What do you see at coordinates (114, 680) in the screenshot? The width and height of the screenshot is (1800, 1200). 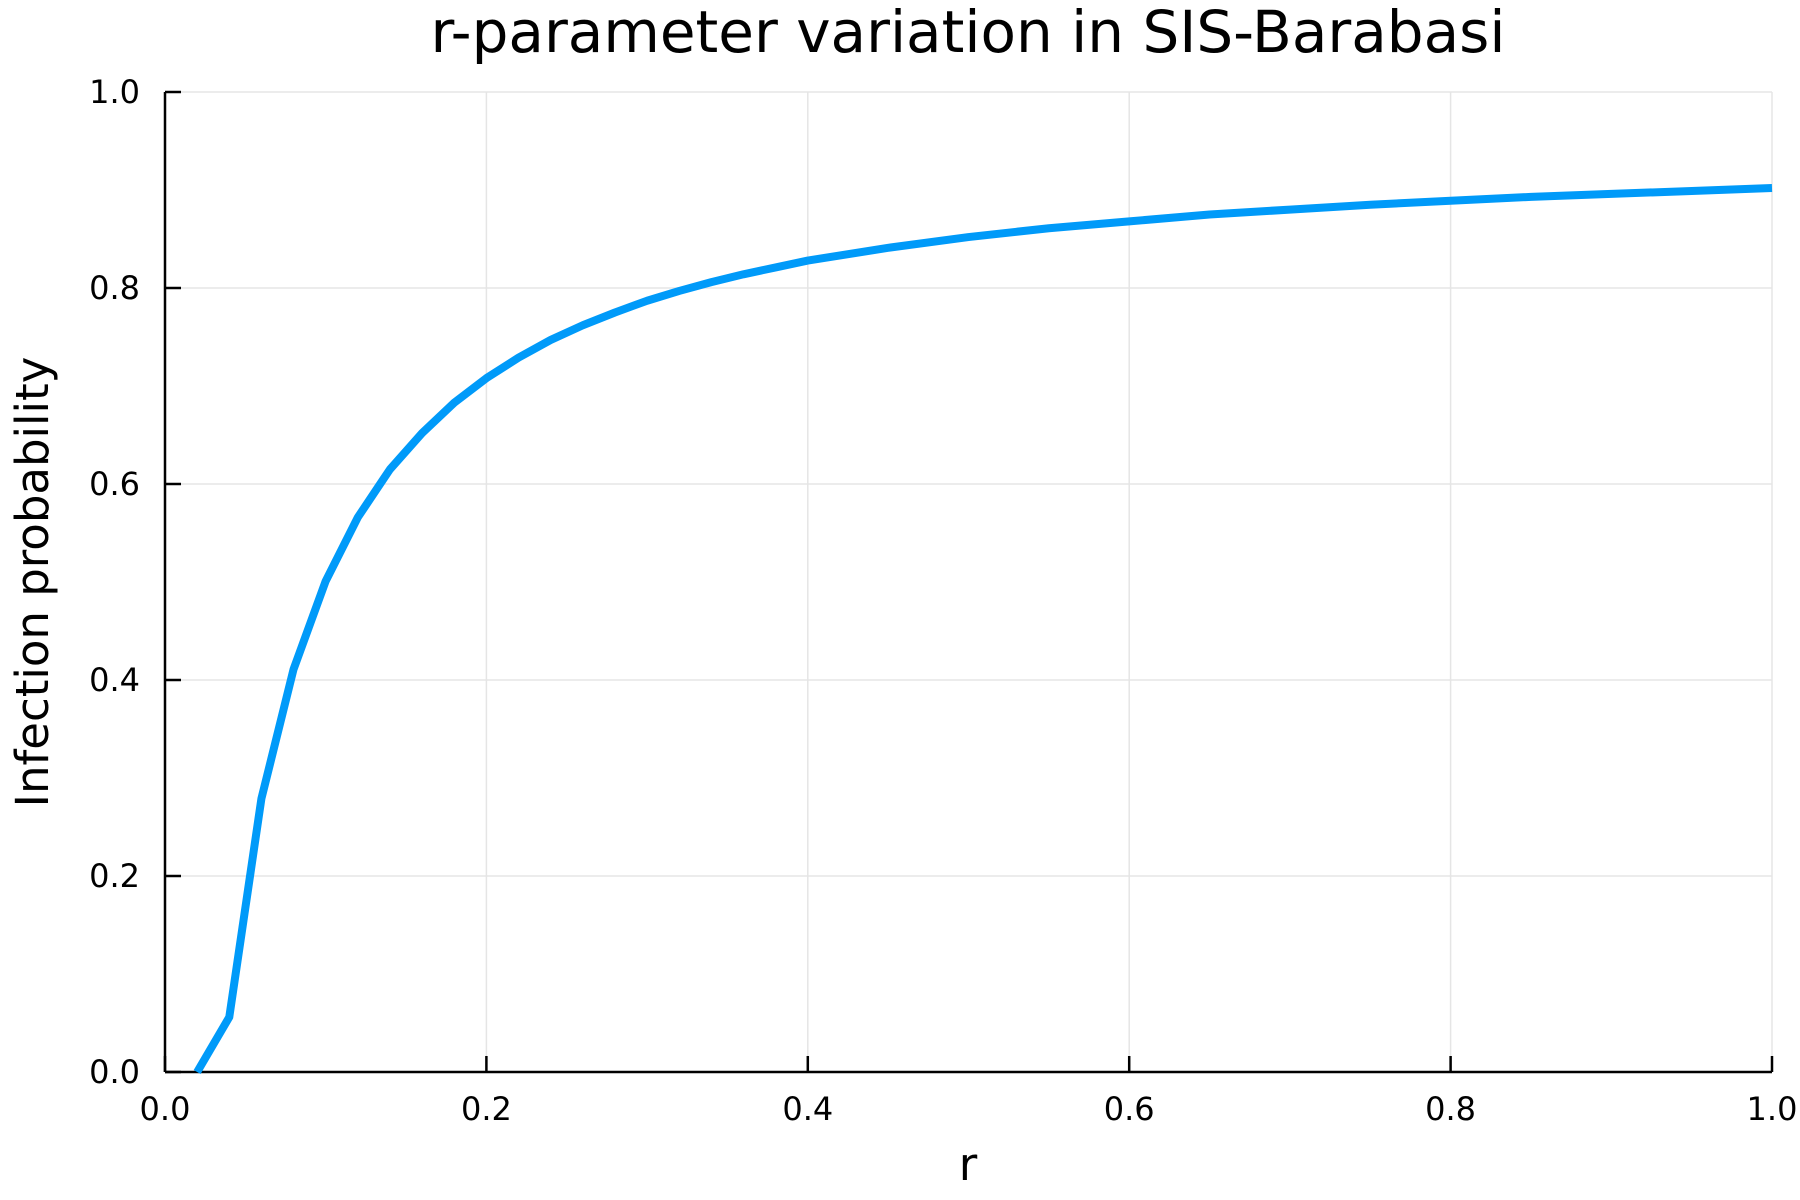 I see `y-tick-label: 0.4` at bounding box center [114, 680].